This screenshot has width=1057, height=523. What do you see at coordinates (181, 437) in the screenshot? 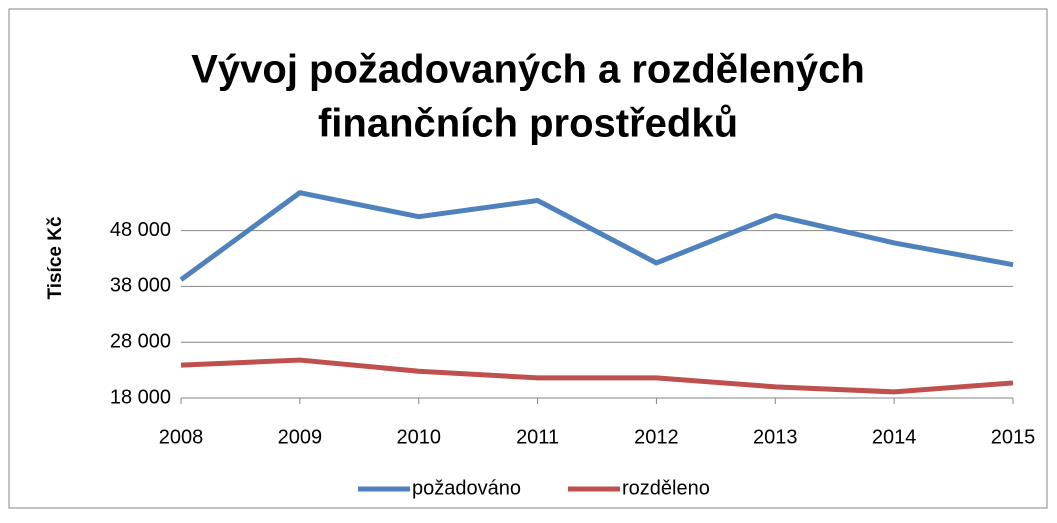
I see `x-tick-label: 2008` at bounding box center [181, 437].